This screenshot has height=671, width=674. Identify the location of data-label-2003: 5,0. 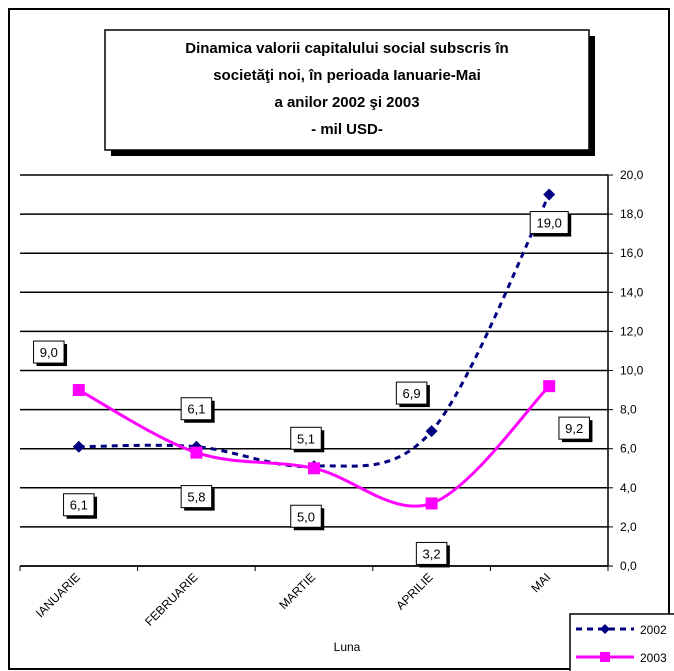
(306, 516).